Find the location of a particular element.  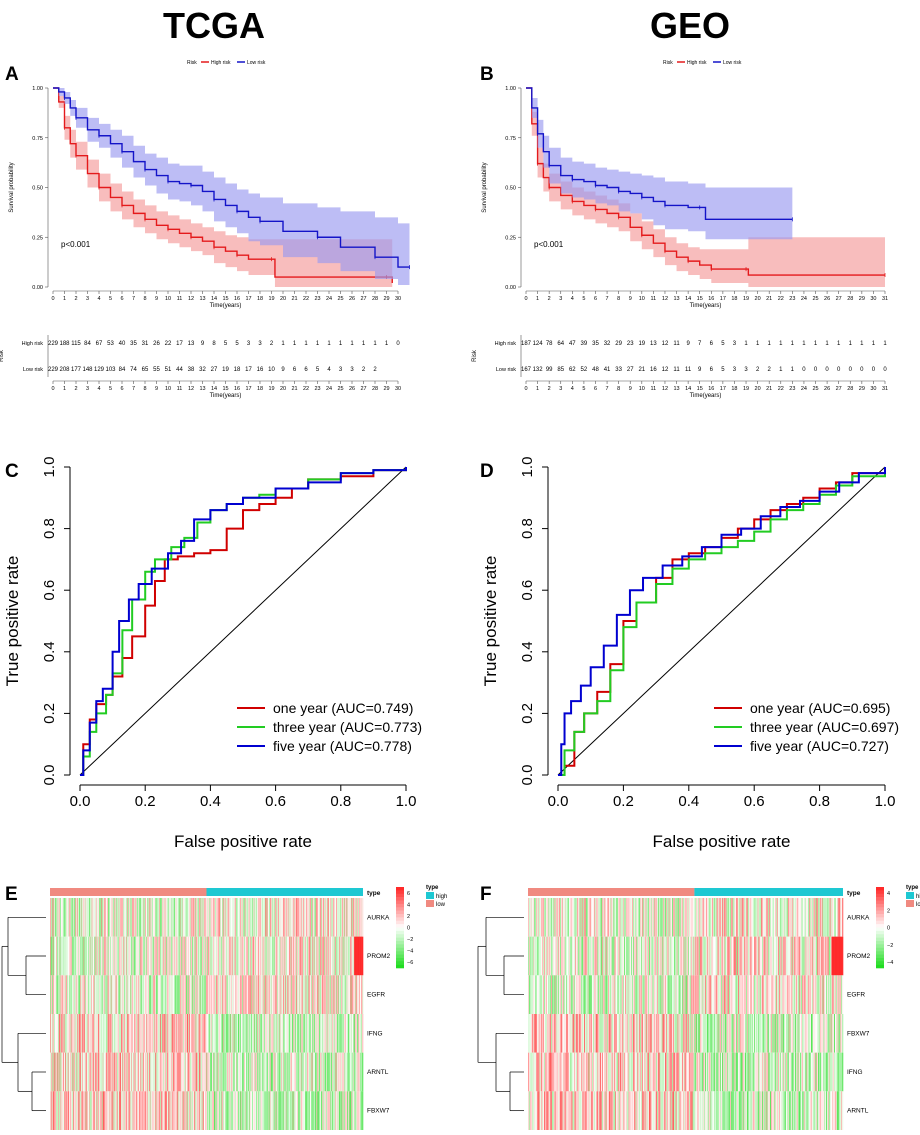

x-tick-label: 0.0 is located at coordinates (80, 801).